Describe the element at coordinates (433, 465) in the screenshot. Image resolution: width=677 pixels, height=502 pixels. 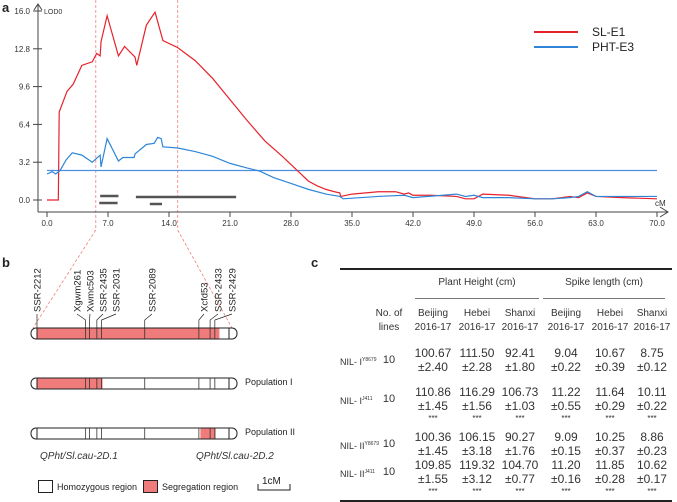
I see `cell-mean: 109.85` at that location.